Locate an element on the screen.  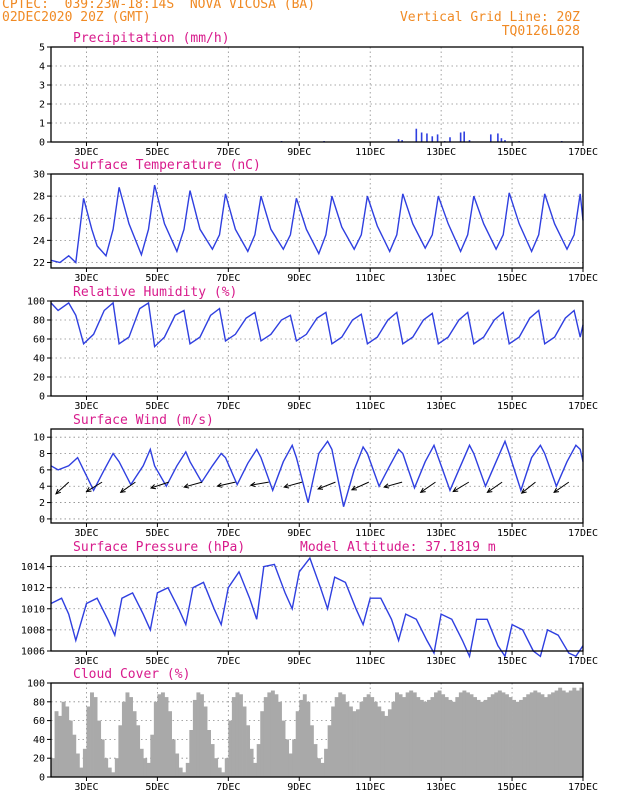
y-tick-label: 26 is located at coordinates (39, 219).